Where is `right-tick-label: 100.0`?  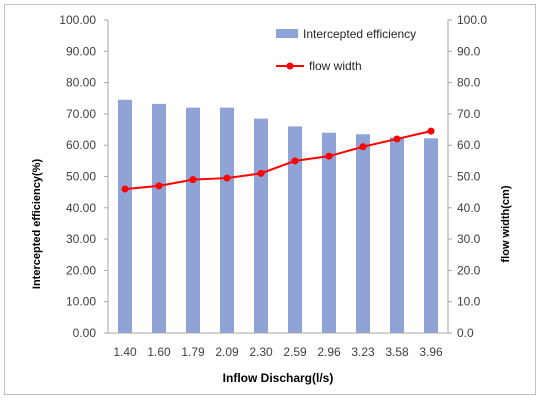
right-tick-label: 100.0 is located at coordinates (472, 20).